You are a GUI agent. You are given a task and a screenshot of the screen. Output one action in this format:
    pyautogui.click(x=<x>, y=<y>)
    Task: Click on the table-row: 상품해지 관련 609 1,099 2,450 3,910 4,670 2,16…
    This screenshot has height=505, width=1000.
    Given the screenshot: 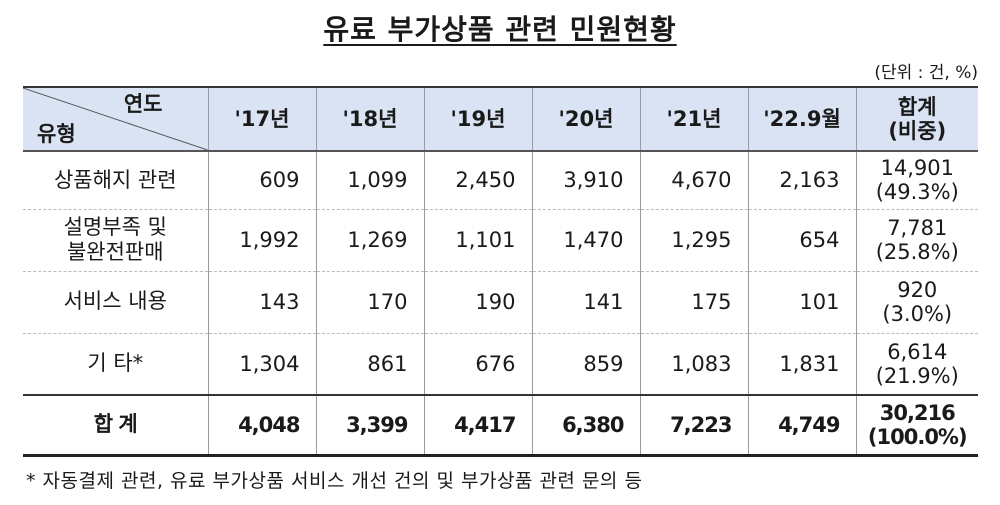 What is the action you would take?
    pyautogui.click(x=500, y=180)
    